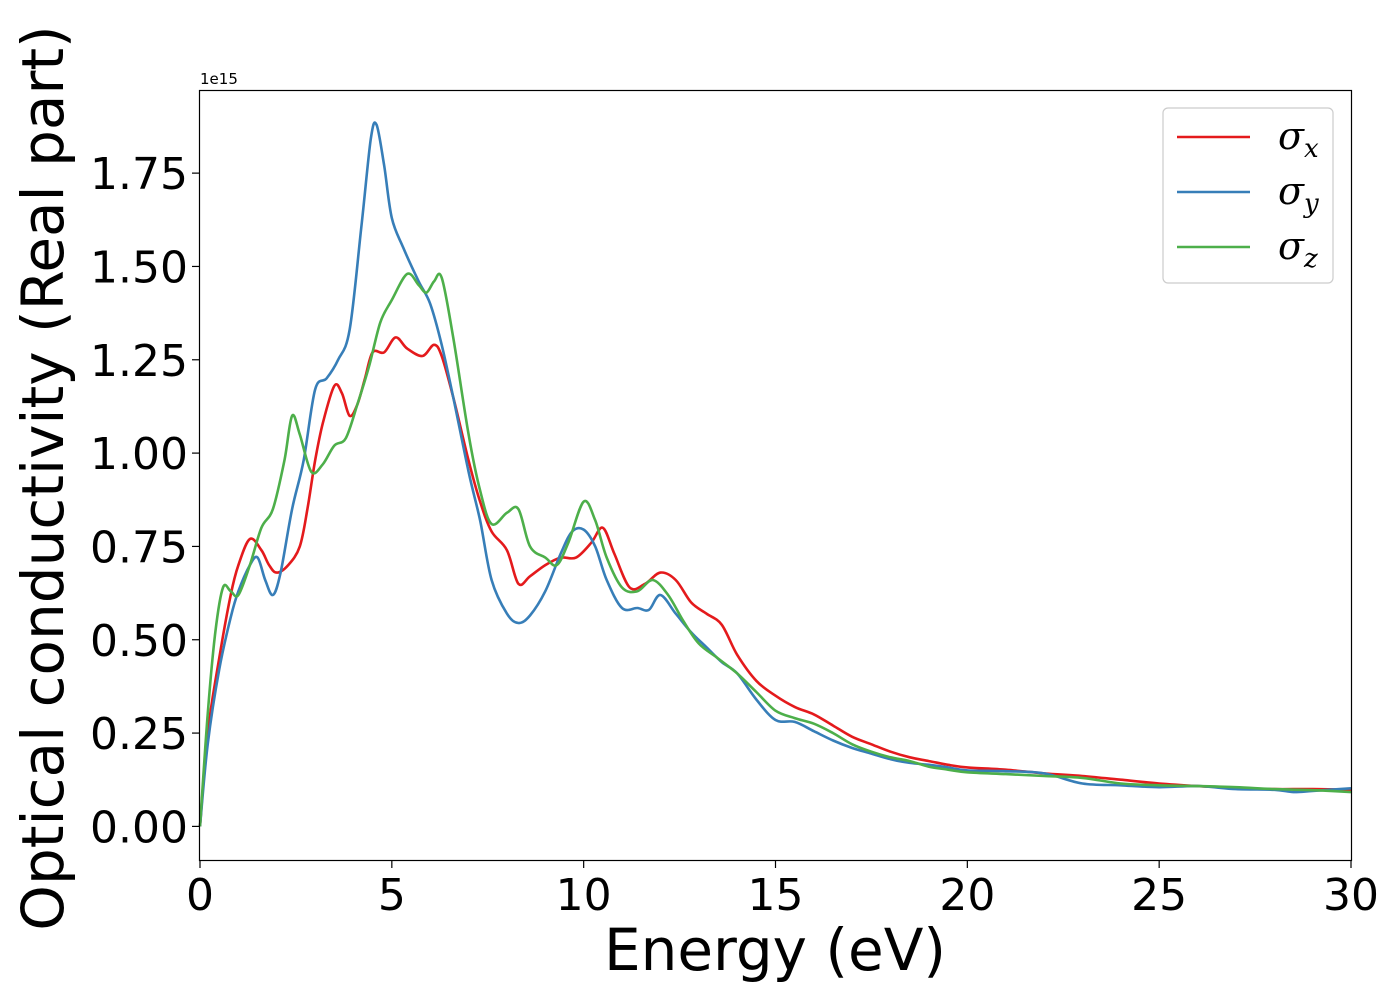 Image resolution: width=1400 pixels, height=1000 pixels. Describe the element at coordinates (139, 547) in the screenshot. I see `y-tick-label: 0.75` at that location.